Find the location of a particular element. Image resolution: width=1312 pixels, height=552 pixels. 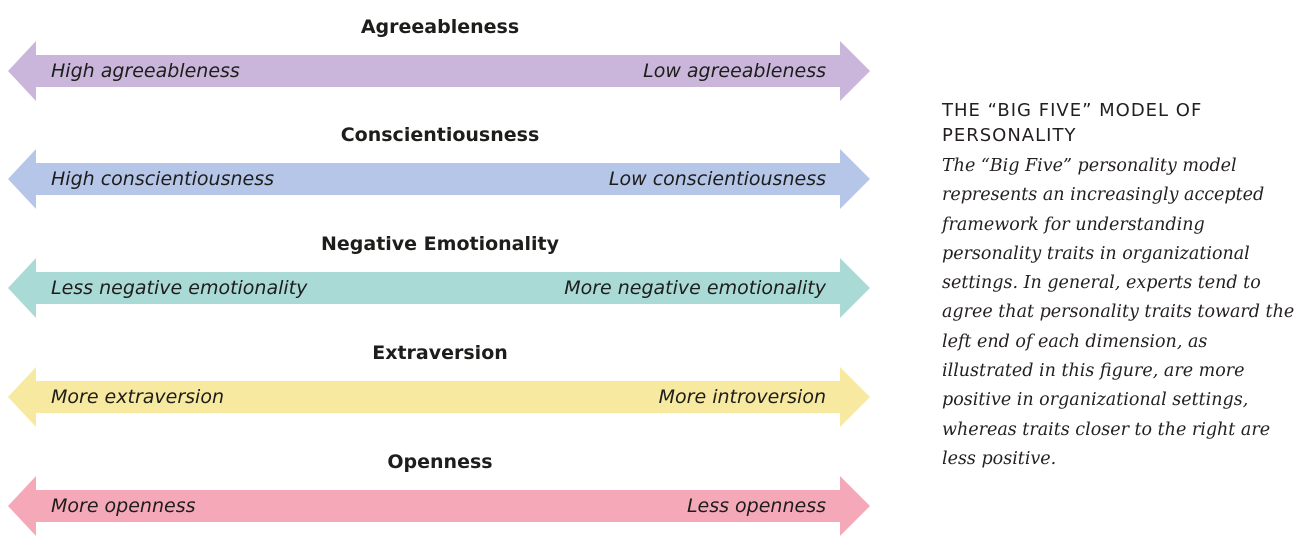

right-pole-label: Low agreeableness is located at coordinates (734, 71).